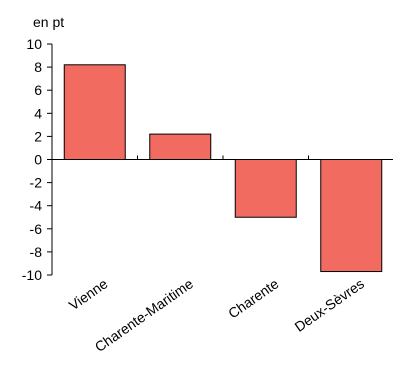 The width and height of the screenshot is (393, 380). What do you see at coordinates (329, 305) in the screenshot?
I see `x-tick-label: Deux-Sèvres` at bounding box center [329, 305].